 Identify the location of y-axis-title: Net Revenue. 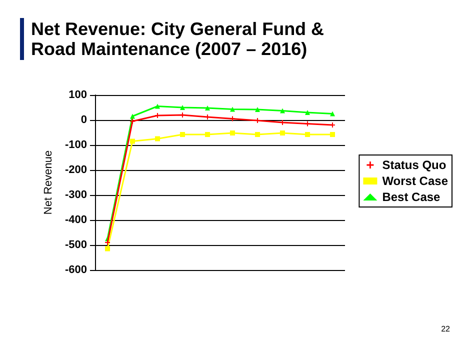
(48, 182).